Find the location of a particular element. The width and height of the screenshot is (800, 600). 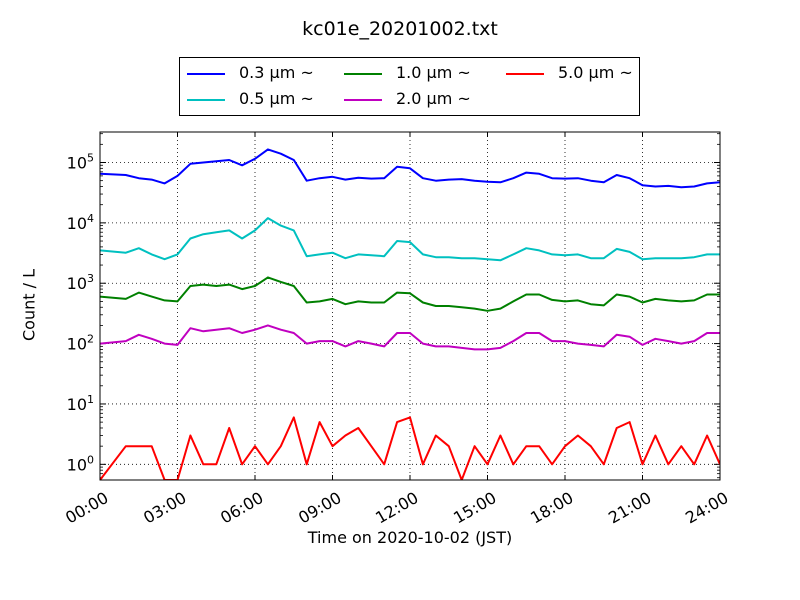

y-tick-label: 10⁵ is located at coordinates (80, 161).